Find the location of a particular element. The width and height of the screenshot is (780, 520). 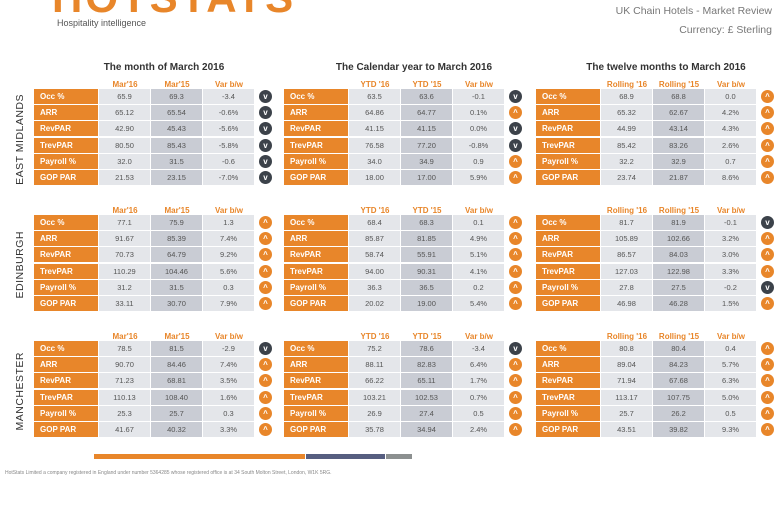

value-cell: 78.6 is located at coordinates (426, 348).